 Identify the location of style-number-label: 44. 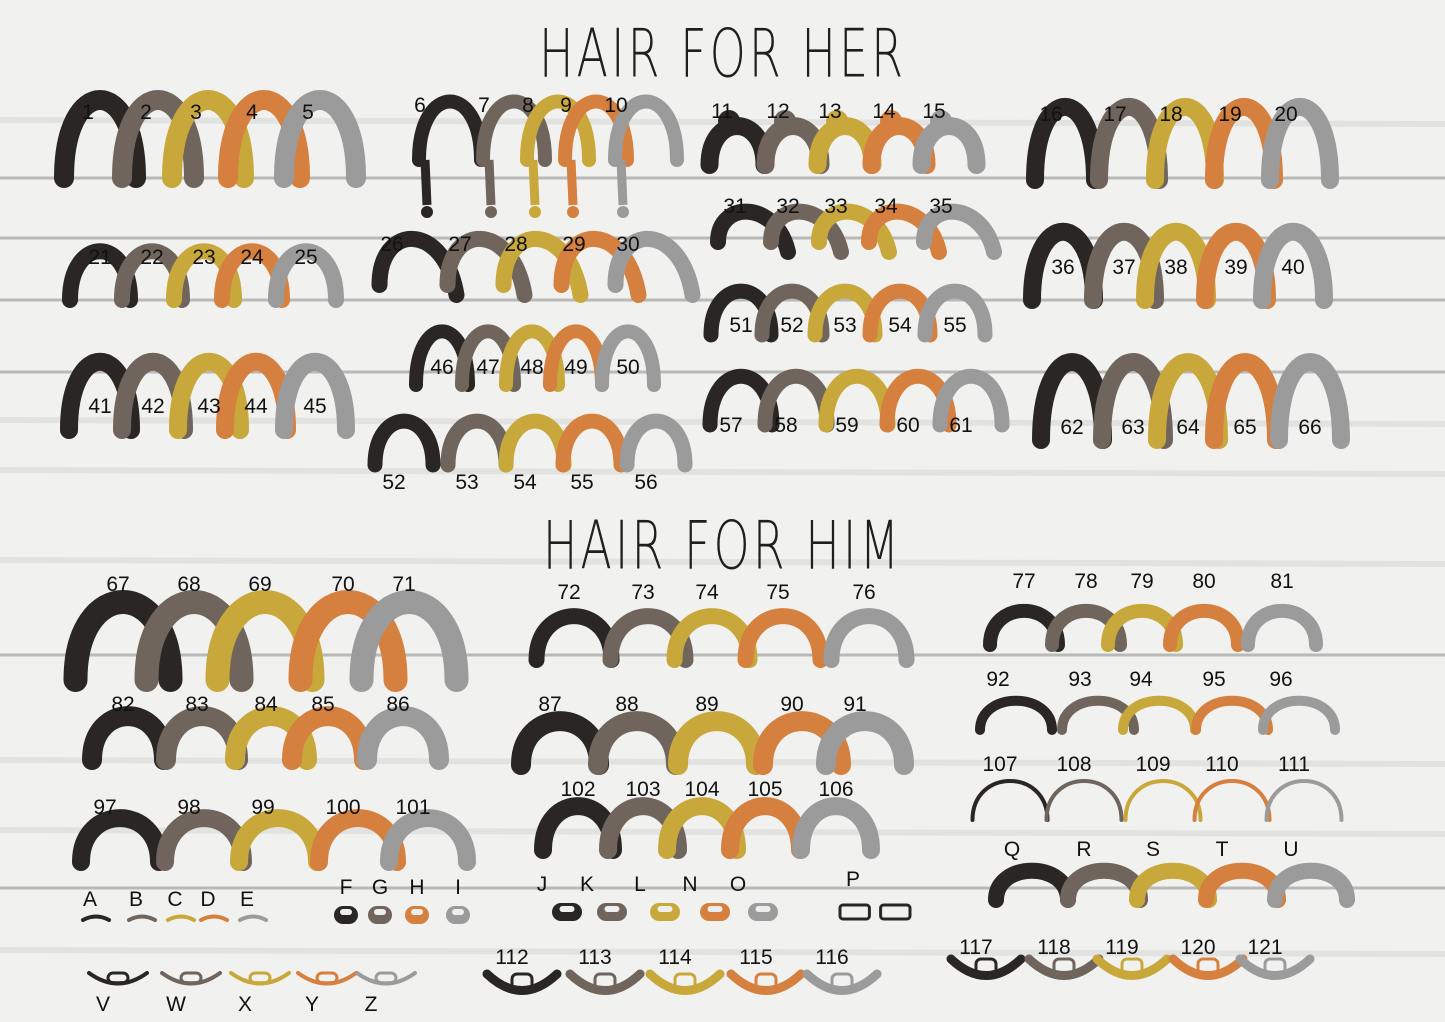
(256, 406).